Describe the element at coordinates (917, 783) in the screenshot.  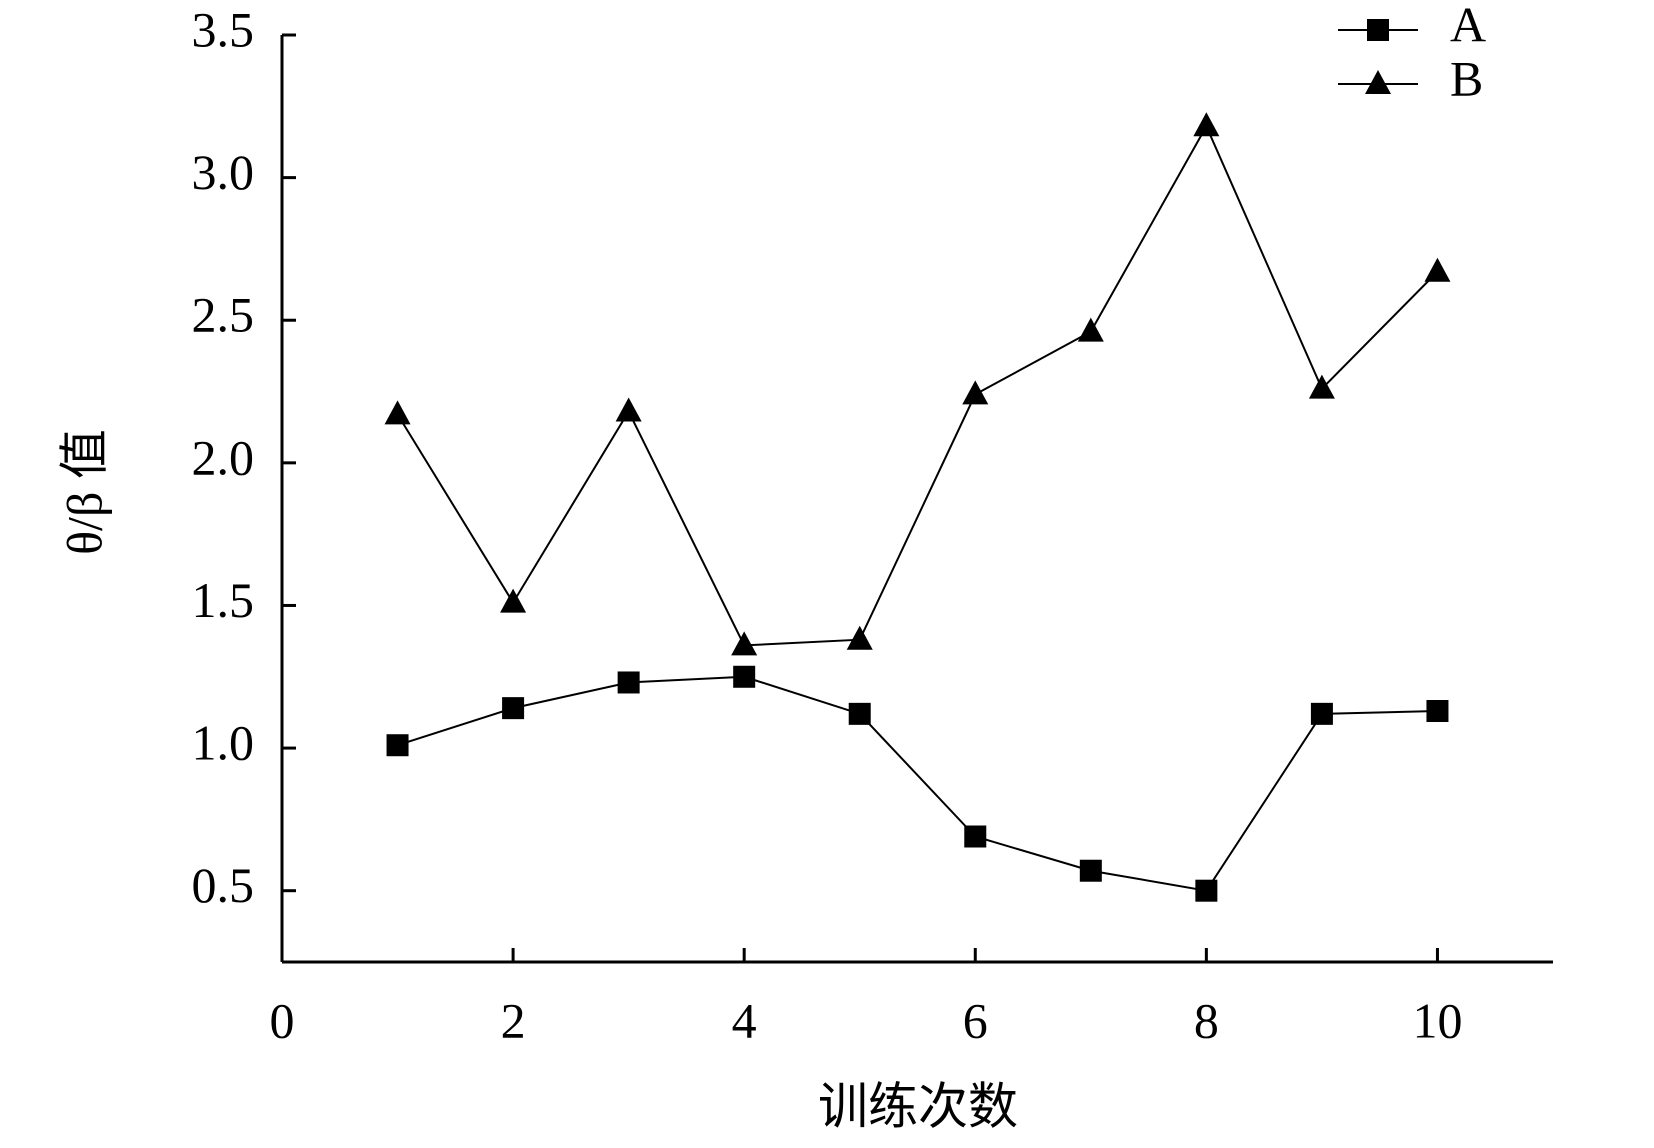
I see `series-line` at that location.